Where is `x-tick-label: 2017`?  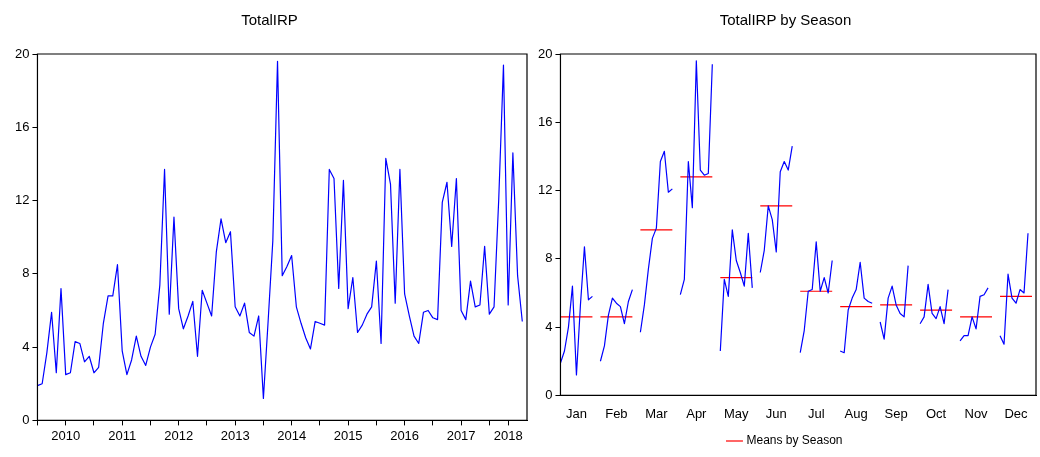
x-tick-label: 2017 is located at coordinates (461, 435).